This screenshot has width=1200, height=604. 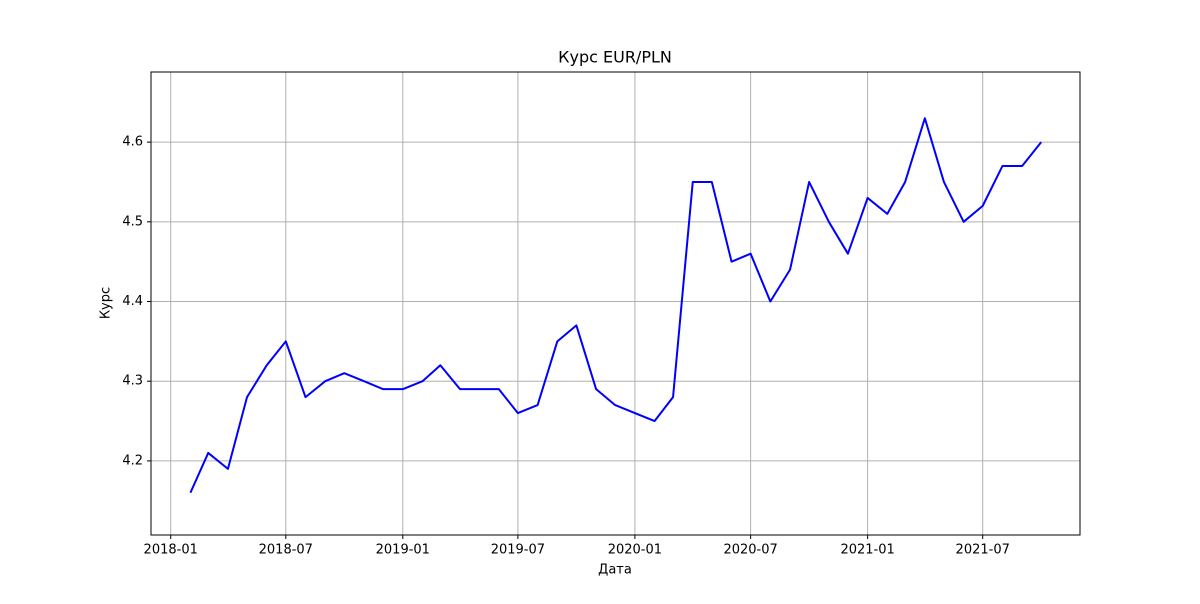 I want to click on y-tick-label: 4.3, so click(x=132, y=381).